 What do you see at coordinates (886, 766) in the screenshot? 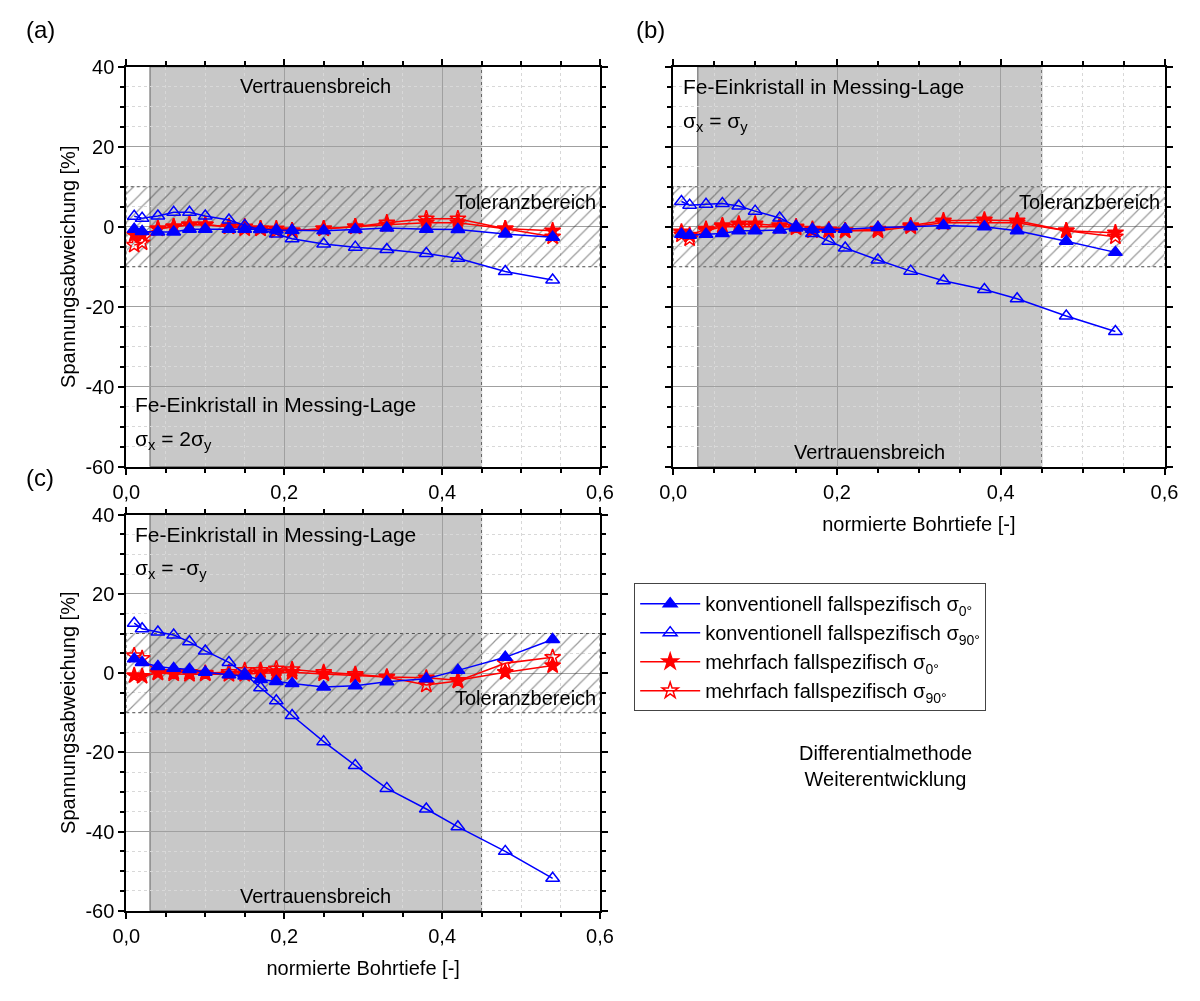
I see `text: Differentialmethode Weiterentwicklung` at bounding box center [886, 766].